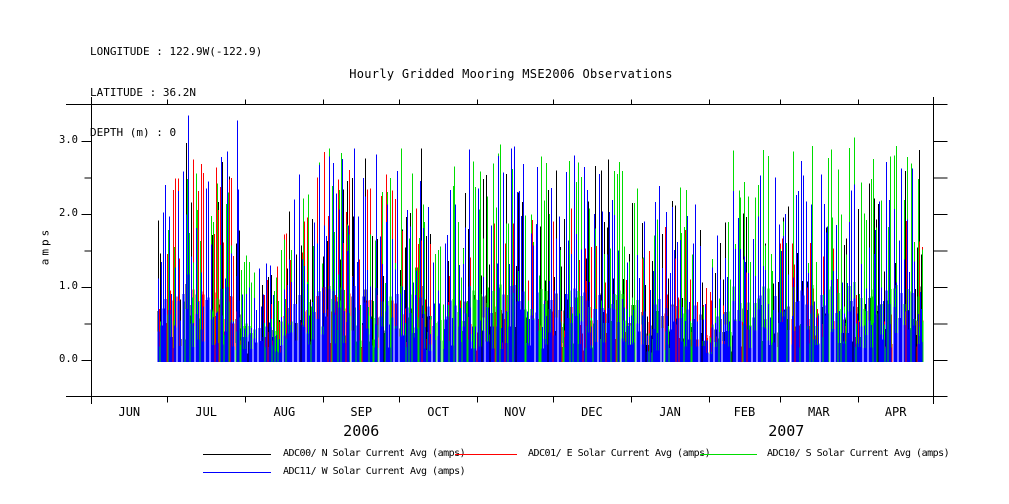 The width and height of the screenshot is (1009, 504). I want to click on y-axis-label: amps, so click(45, 246).